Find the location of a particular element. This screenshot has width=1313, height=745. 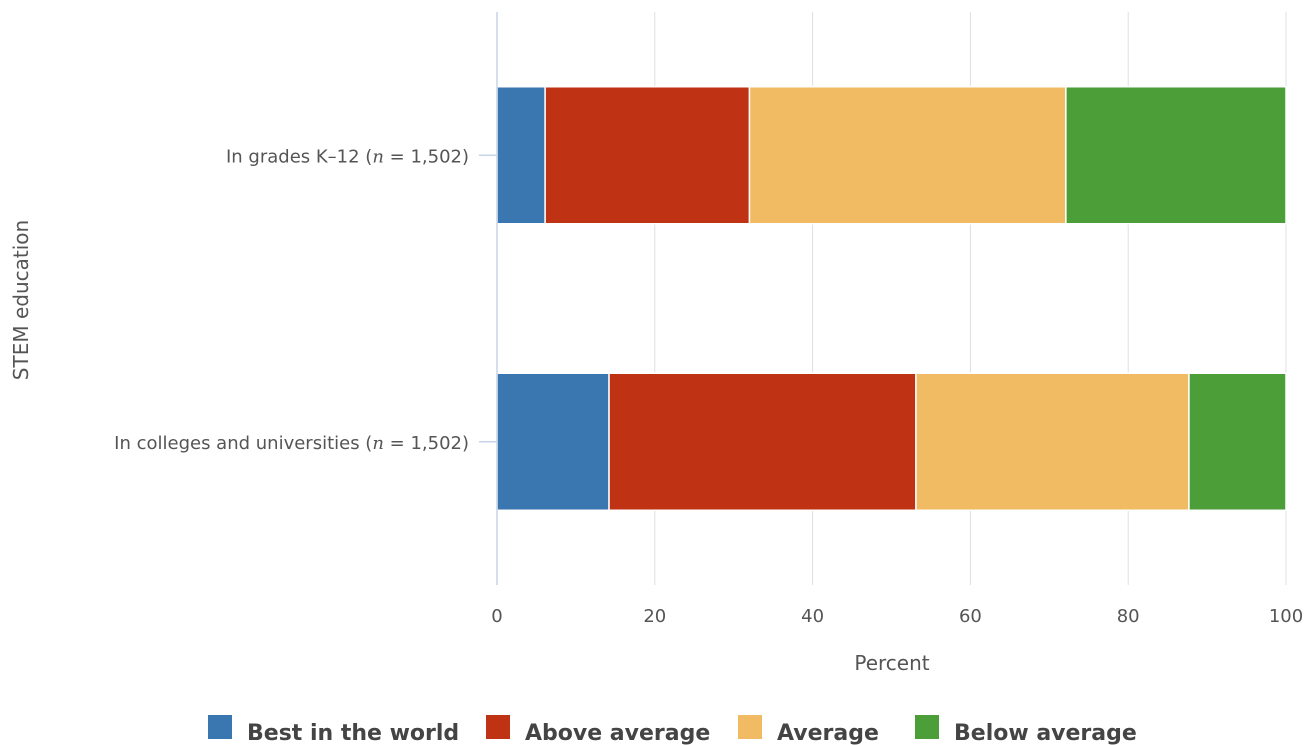

x-tick-label: 100 is located at coordinates (1286, 616).